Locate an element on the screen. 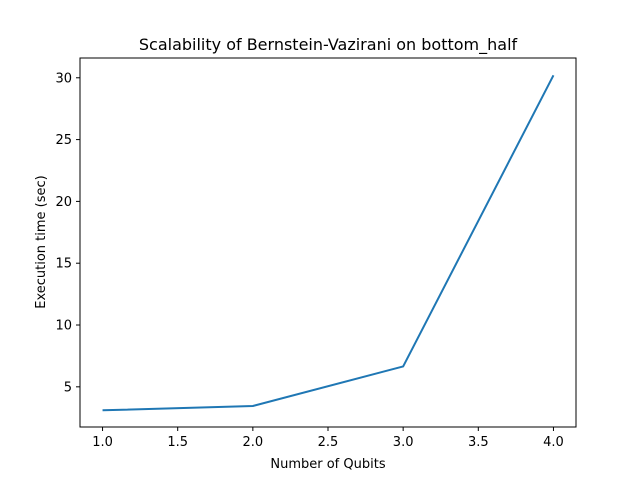 The width and height of the screenshot is (640, 480). x-tick-label: 2.5 is located at coordinates (328, 442).